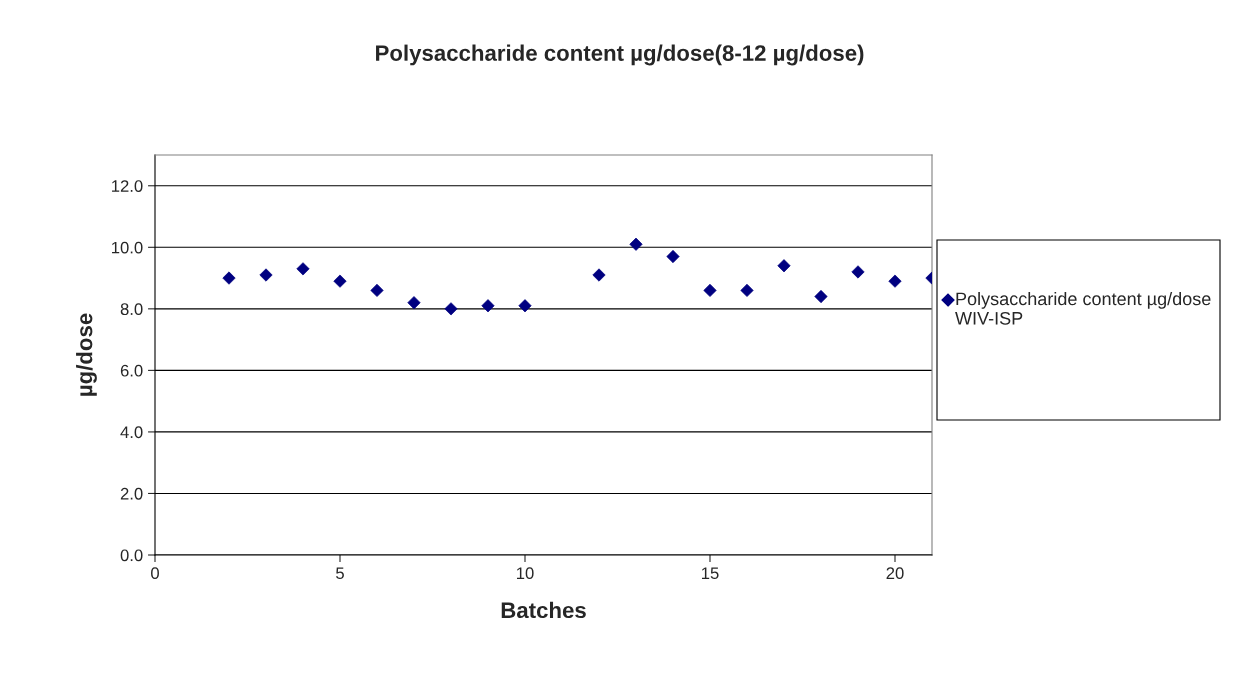 This screenshot has height=679, width=1239. Describe the element at coordinates (543, 610) in the screenshot. I see `x-axis-title: Batches` at that location.